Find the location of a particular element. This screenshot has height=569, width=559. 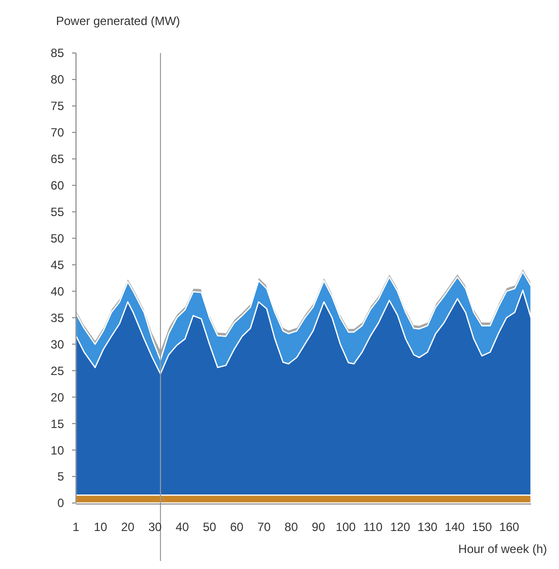

y-tick-label: 30 is located at coordinates (57, 344).